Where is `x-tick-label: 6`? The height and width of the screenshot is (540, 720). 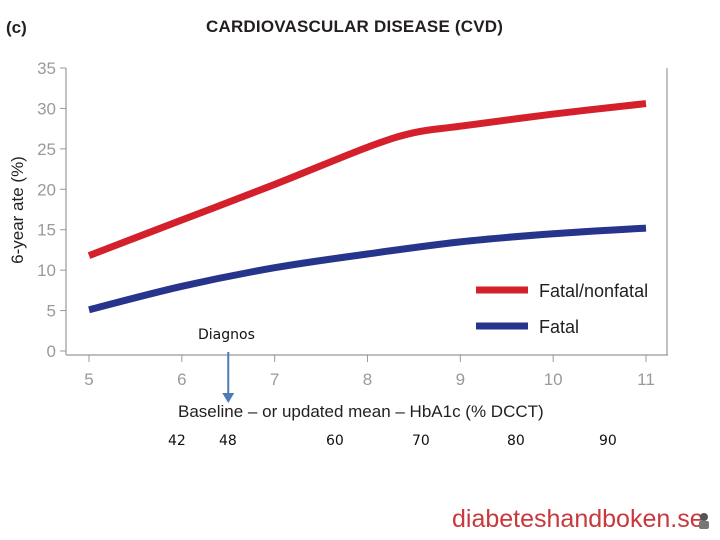 x-tick-label: 6 is located at coordinates (181, 379).